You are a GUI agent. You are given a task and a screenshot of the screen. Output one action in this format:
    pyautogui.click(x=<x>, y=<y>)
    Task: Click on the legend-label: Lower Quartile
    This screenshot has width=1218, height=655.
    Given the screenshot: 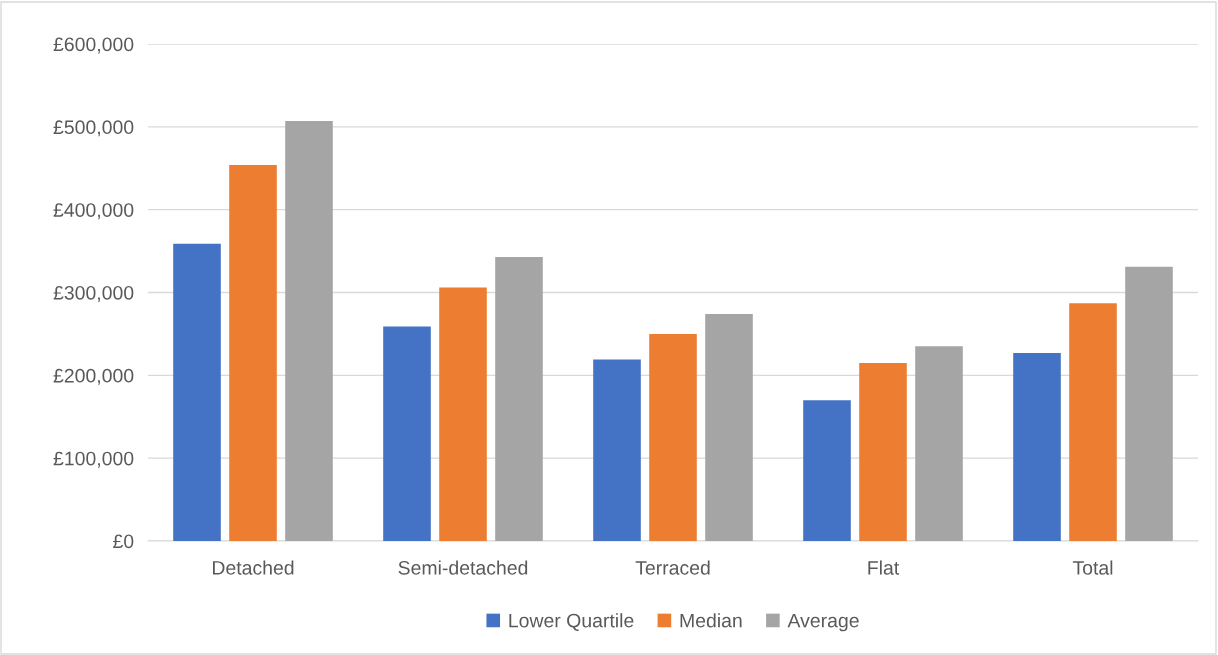 What is the action you would take?
    pyautogui.click(x=571, y=622)
    